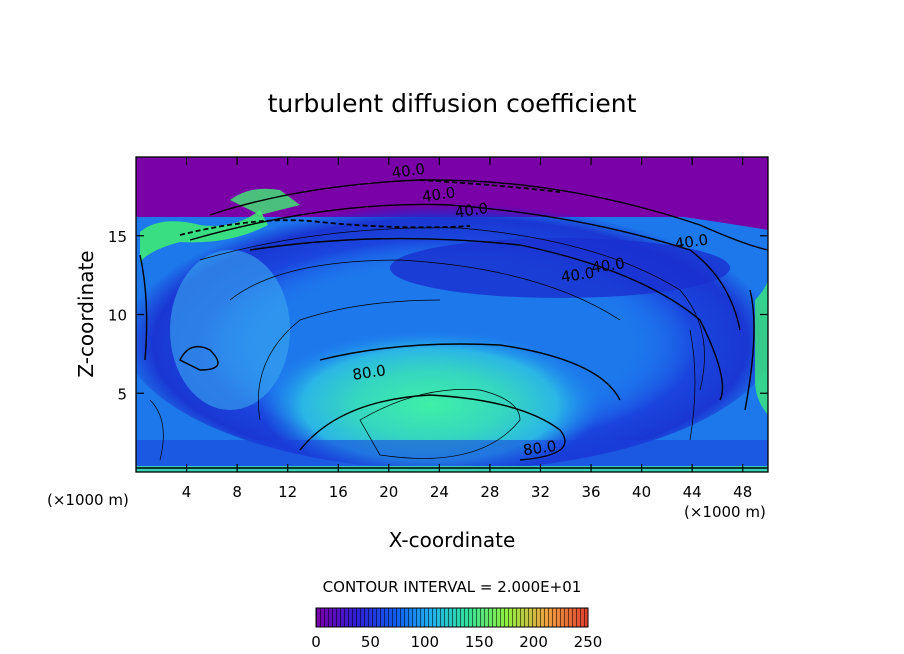  Describe the element at coordinates (122, 394) in the screenshot. I see `y-tick-label: 5` at that location.